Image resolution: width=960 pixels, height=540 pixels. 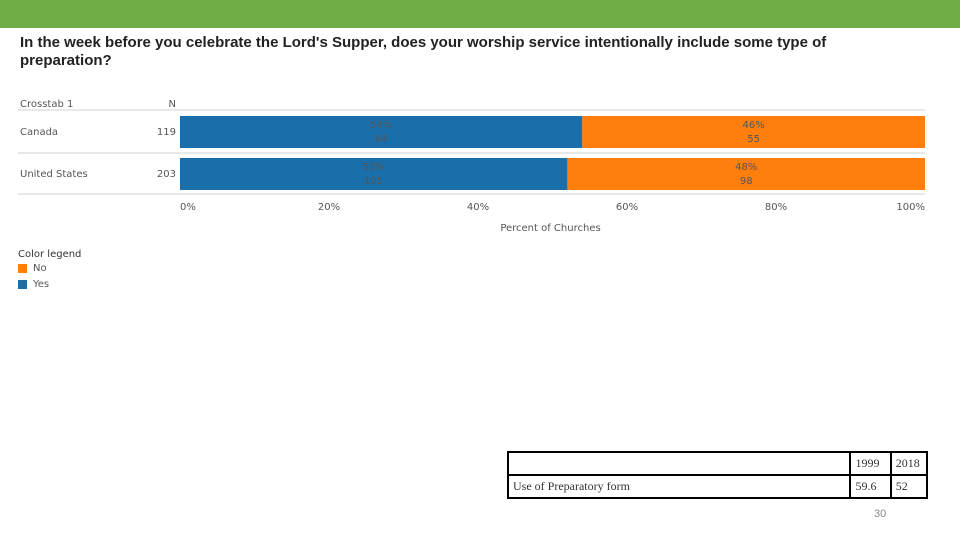 I want to click on data-label-pct-united-states-no: 48%, so click(x=746, y=167).